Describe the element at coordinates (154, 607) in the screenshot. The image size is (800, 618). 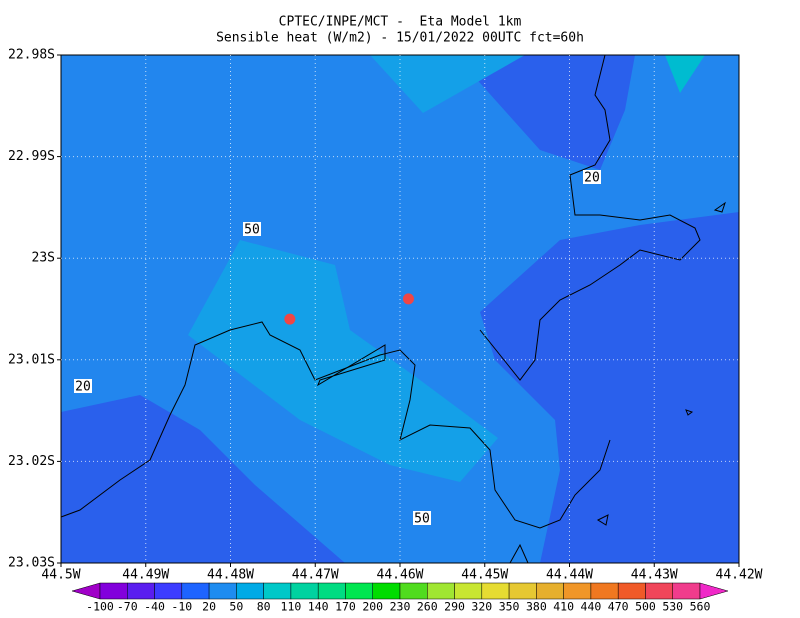
I see `colorbar-label: -40` at that location.